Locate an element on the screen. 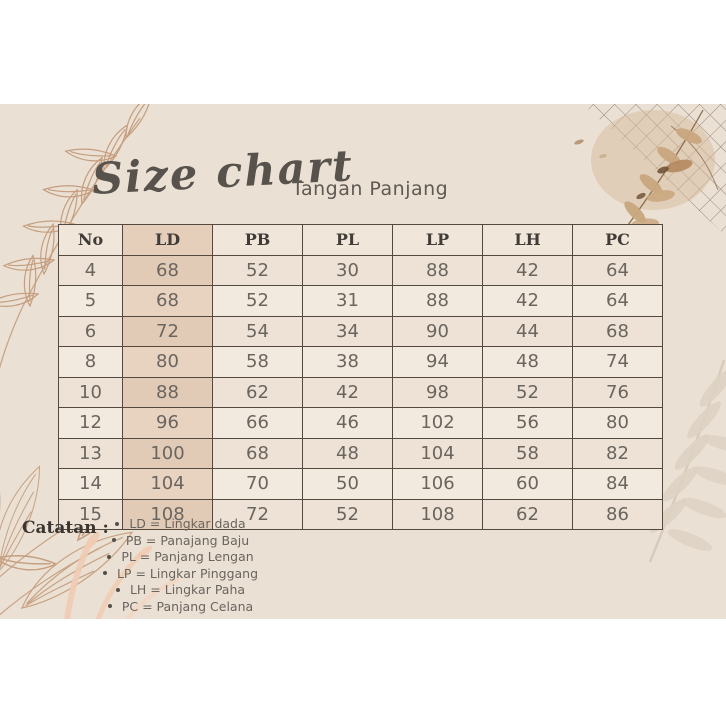  size-number-cell: 5 is located at coordinates (90, 301).